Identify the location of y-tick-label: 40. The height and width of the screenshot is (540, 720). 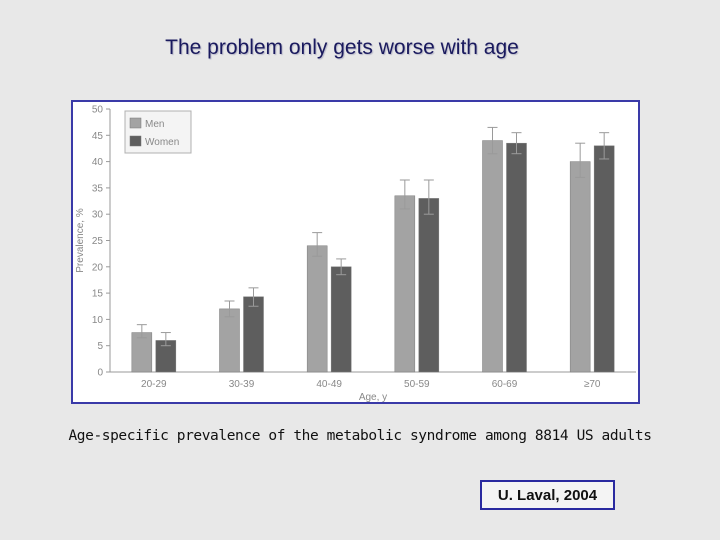
(98, 162).